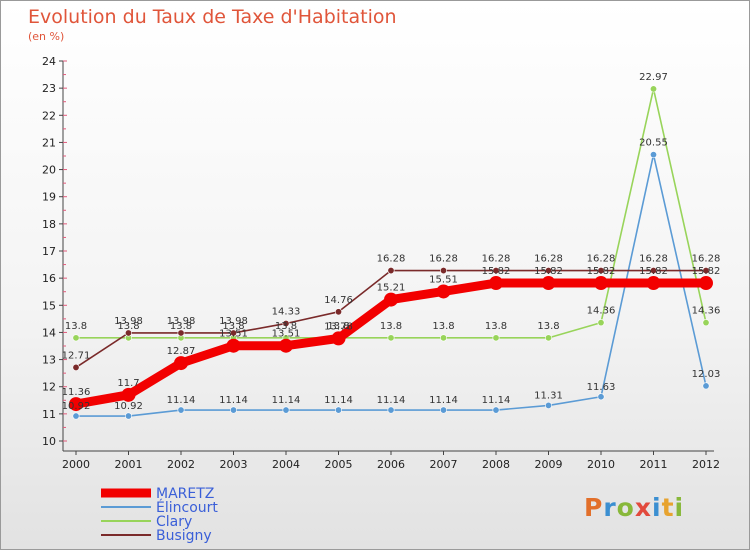 This screenshot has width=750, height=550. Describe the element at coordinates (286, 311) in the screenshot. I see `data-label-busigny: 14.33` at that location.